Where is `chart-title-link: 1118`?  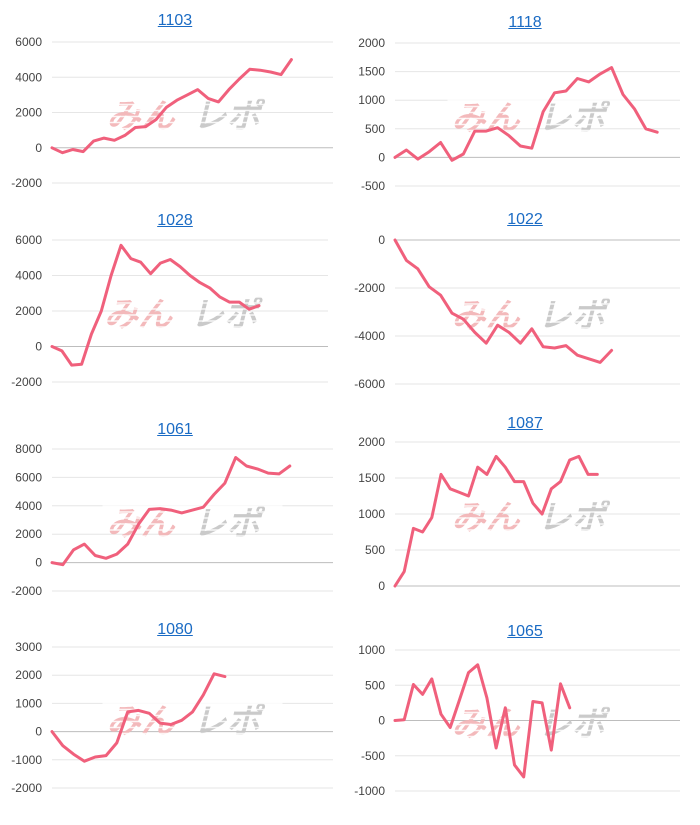 chart-title-link: 1118 is located at coordinates (525, 22).